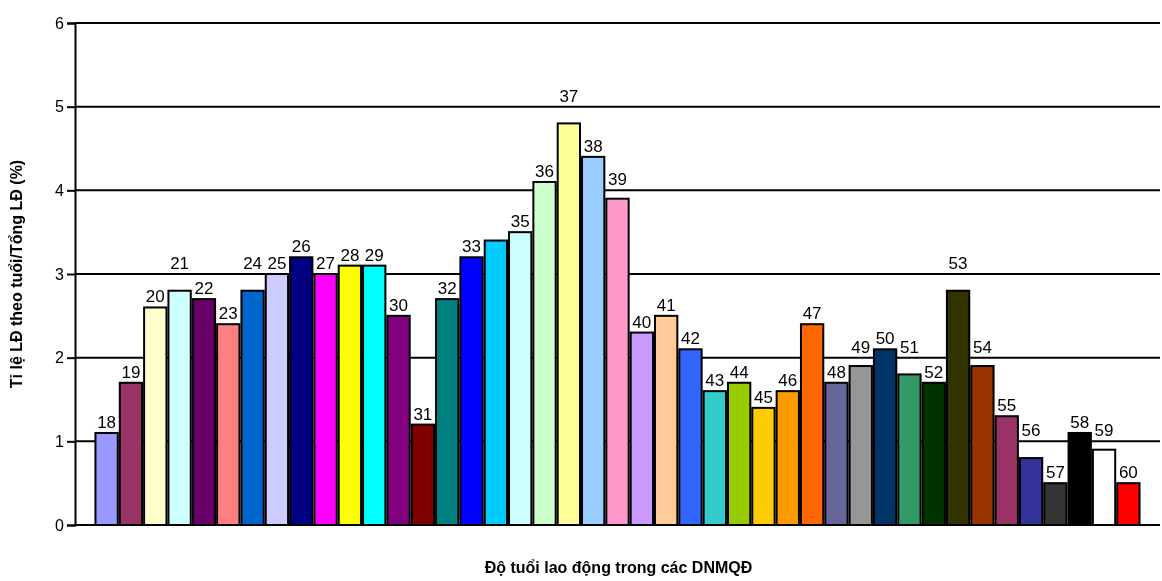  What do you see at coordinates (423, 414) in the screenshot?
I see `x-tick-label: 31` at bounding box center [423, 414].